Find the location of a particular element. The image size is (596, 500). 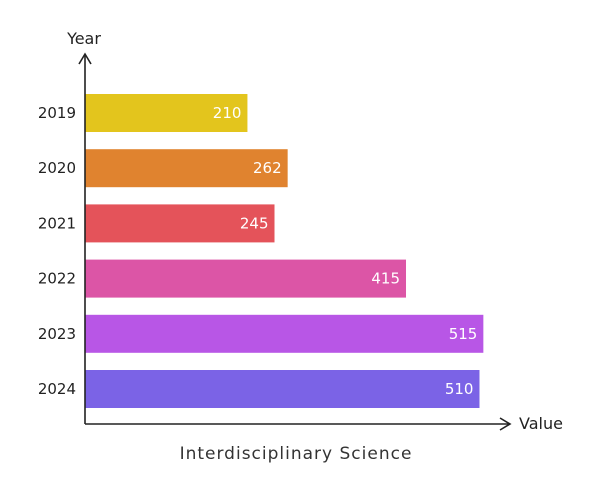

bar-value-label-2022: 415 is located at coordinates (385, 279).